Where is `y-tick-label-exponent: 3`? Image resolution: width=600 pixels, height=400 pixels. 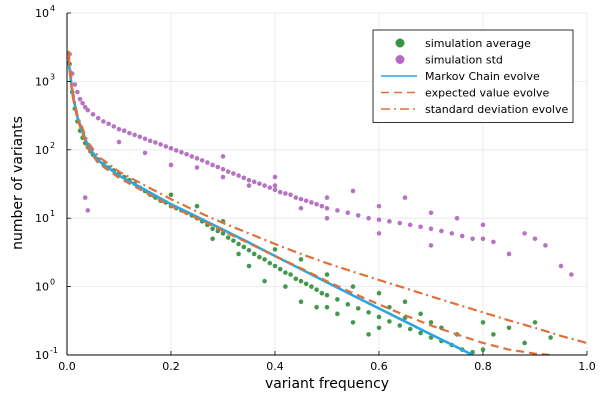
y-tick-label-exponent: 3 is located at coordinates (52, 76).